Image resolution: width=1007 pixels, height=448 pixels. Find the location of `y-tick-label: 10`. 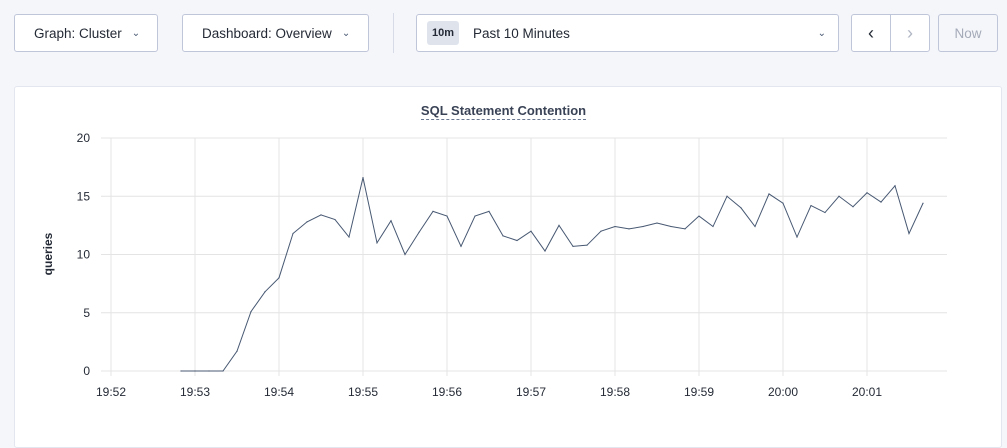

y-tick-label: 10 is located at coordinates (84, 255).